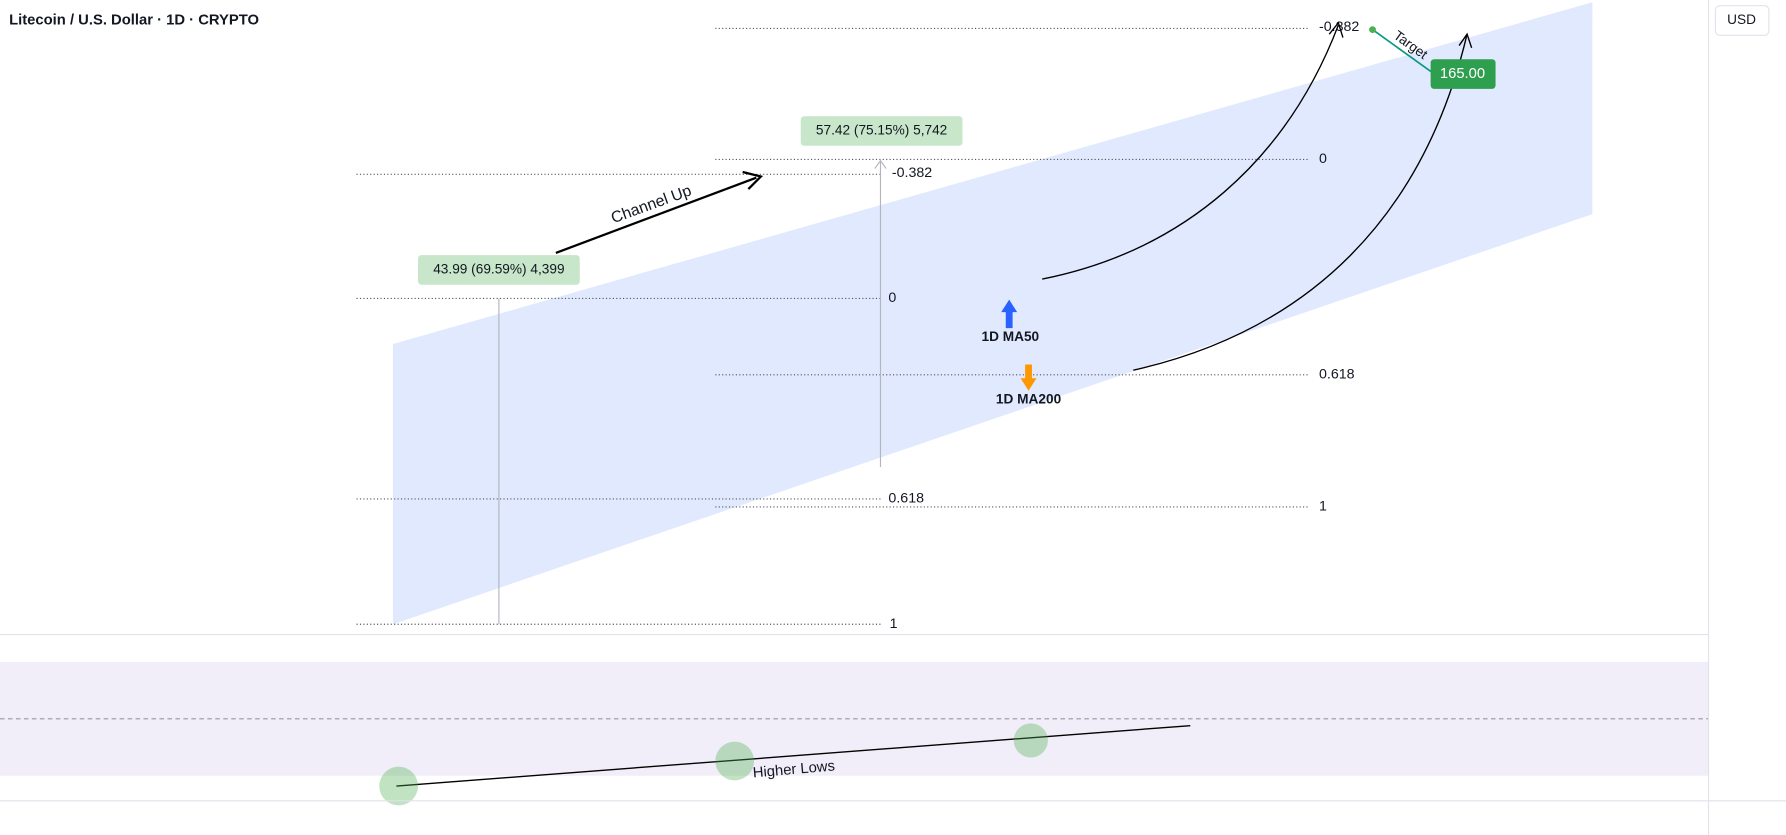 The image size is (1786, 835). What do you see at coordinates (1009, 314) in the screenshot?
I see `ma50-arrow` at bounding box center [1009, 314].